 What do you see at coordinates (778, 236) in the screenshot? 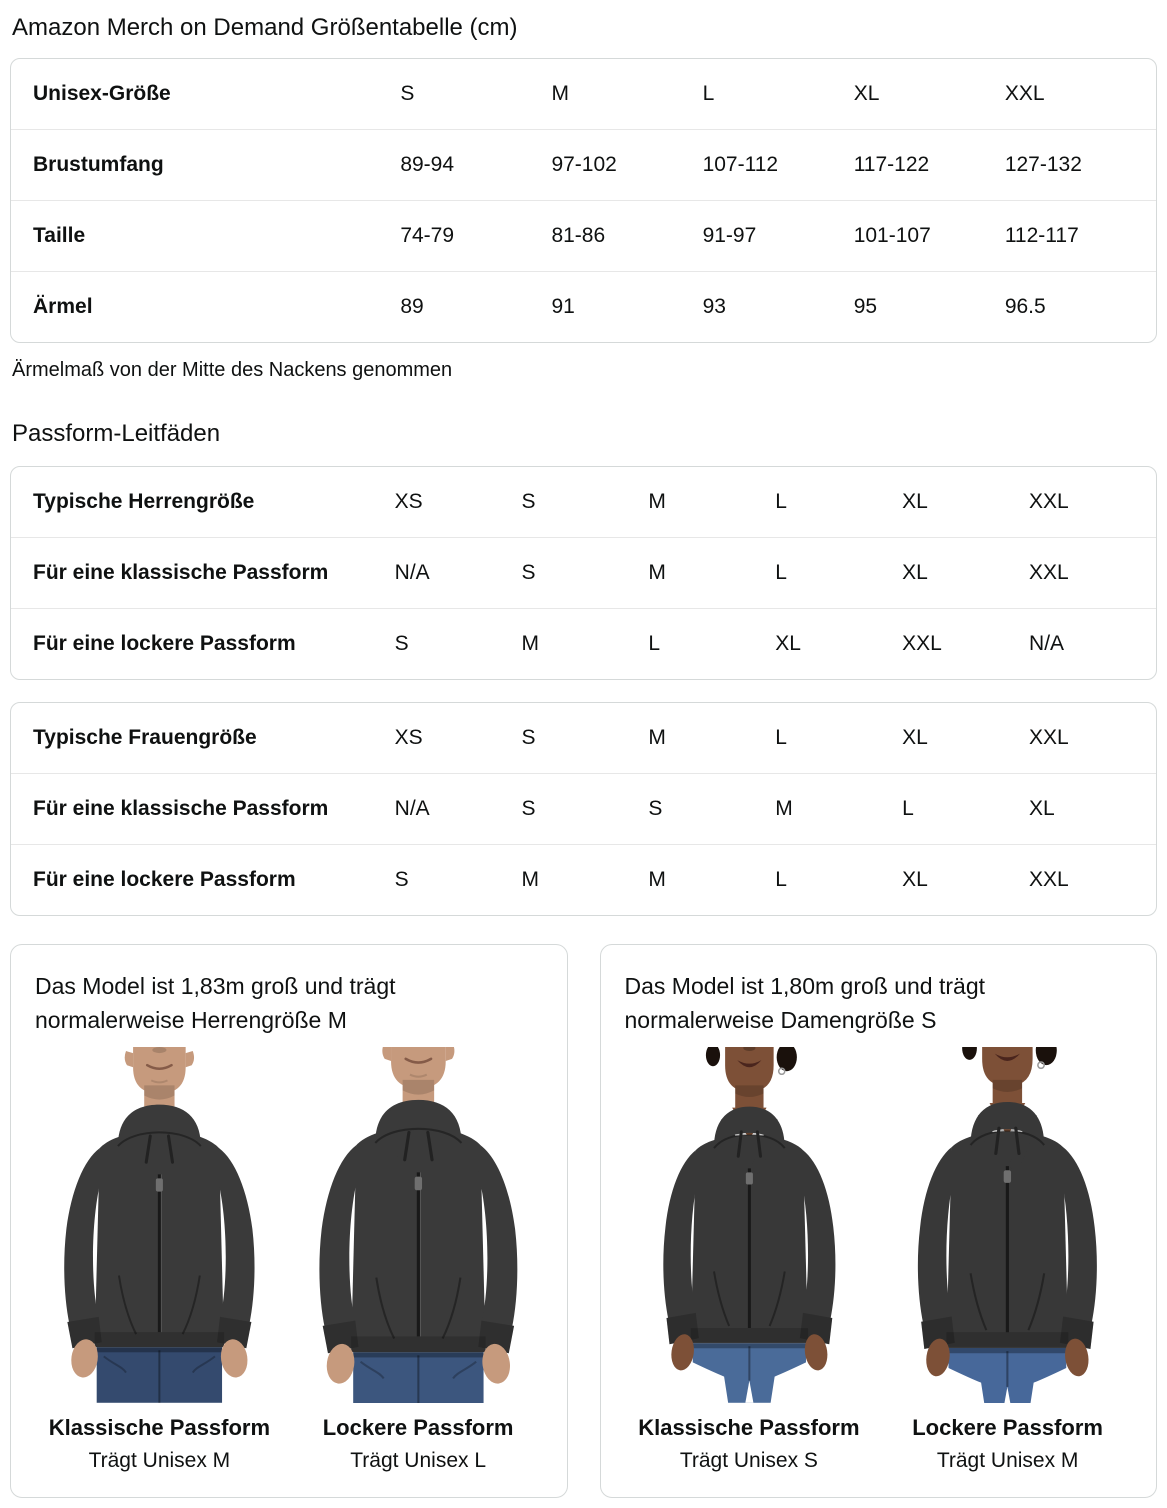
I see `table-cell: 91-97` at bounding box center [778, 236].